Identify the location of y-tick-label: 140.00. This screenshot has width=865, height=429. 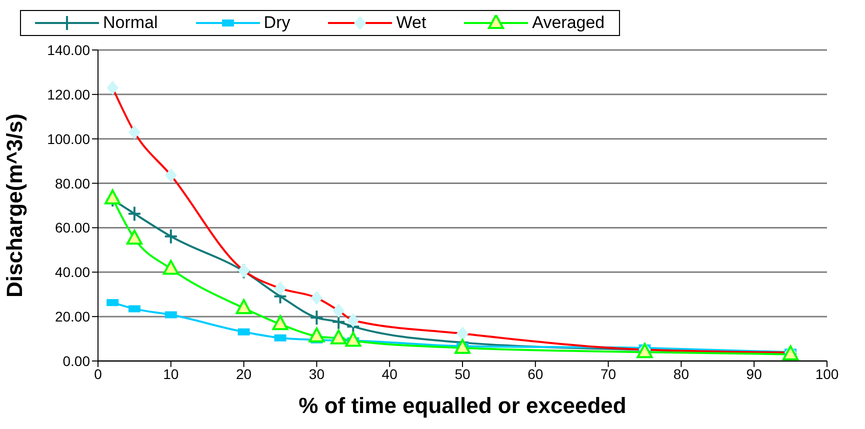
(68, 50).